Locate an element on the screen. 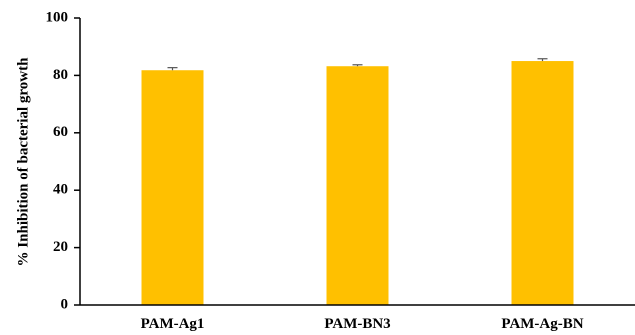 The height and width of the screenshot is (335, 635). y-axis-title: % Inhibition of bacterial growth is located at coordinates (23, 162).